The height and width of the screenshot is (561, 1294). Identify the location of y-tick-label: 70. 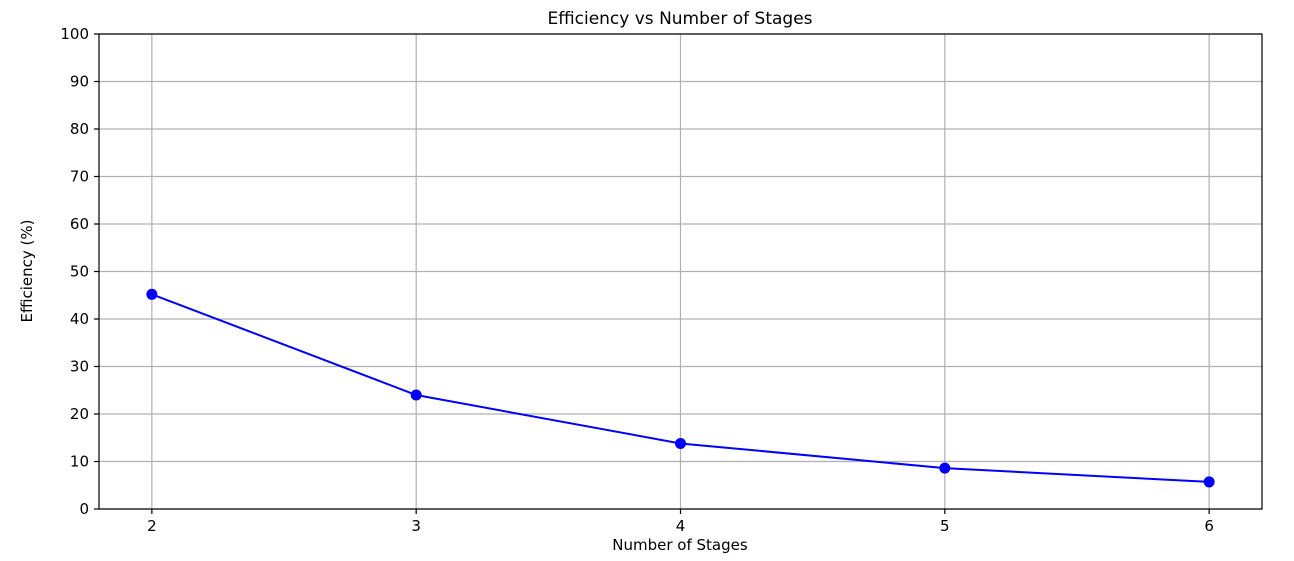
(79, 177).